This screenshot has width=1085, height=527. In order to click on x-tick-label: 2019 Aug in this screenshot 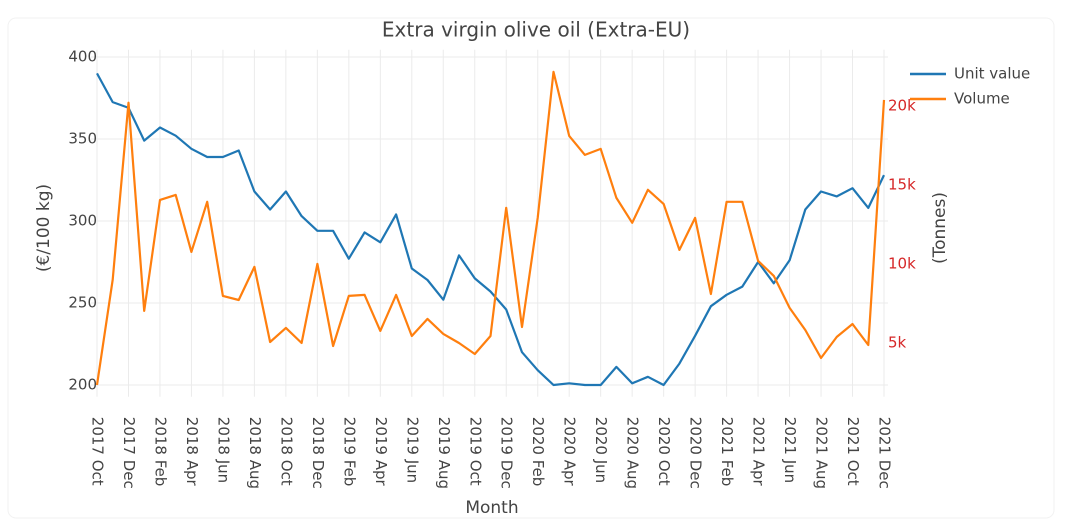, I will do `click(444, 453)`.